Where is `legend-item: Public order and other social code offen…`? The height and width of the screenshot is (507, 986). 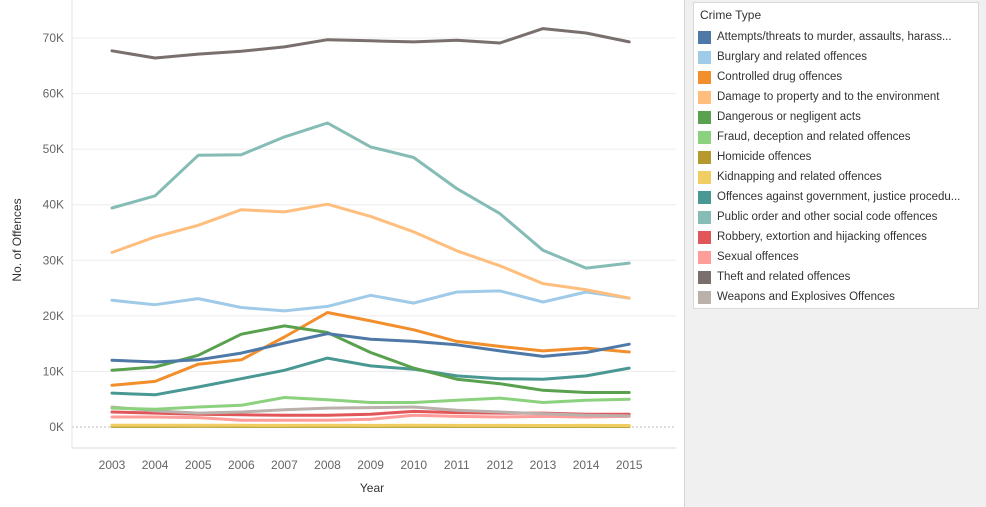
legend-item: Public order and other social code offen… is located at coordinates (837, 217).